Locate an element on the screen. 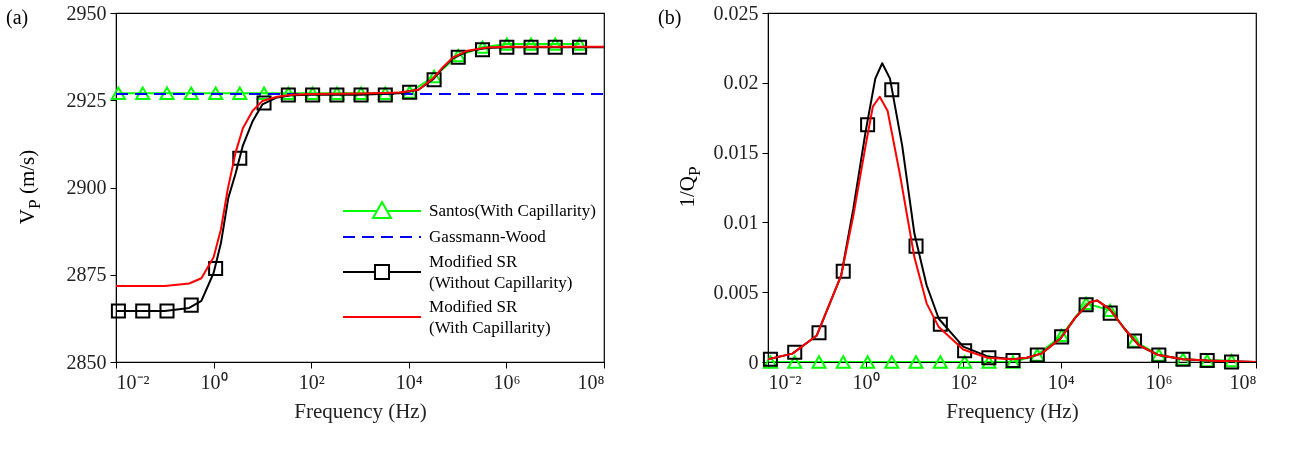  y-tick-label: 2875 is located at coordinates (86, 274).